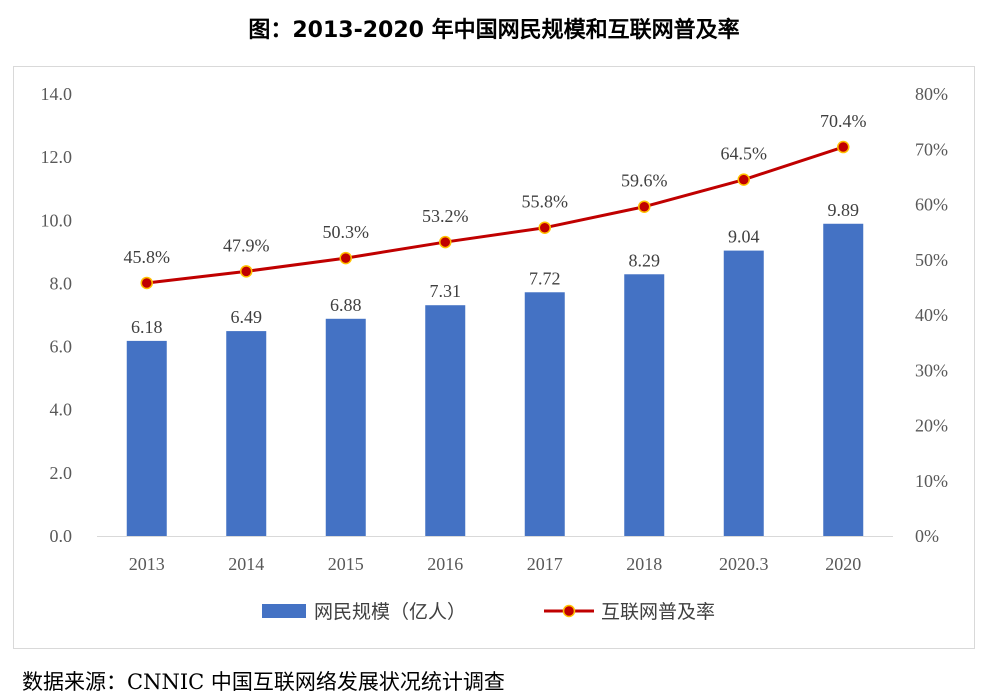 The height and width of the screenshot is (699, 988). I want to click on x-tick-label: 2020, so click(843, 564).